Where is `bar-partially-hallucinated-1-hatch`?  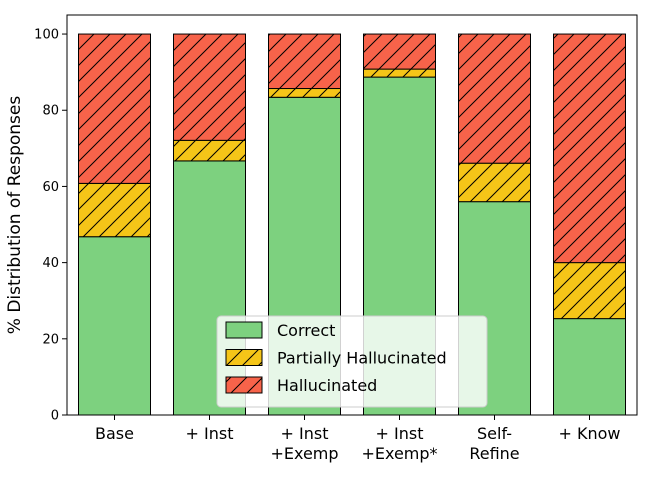 bar-partially-hallucinated-1-hatch is located at coordinates (209, 150).